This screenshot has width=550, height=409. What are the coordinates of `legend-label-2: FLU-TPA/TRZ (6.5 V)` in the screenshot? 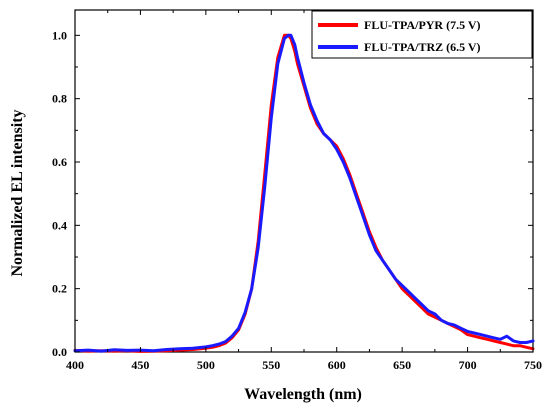 It's located at (422, 47).